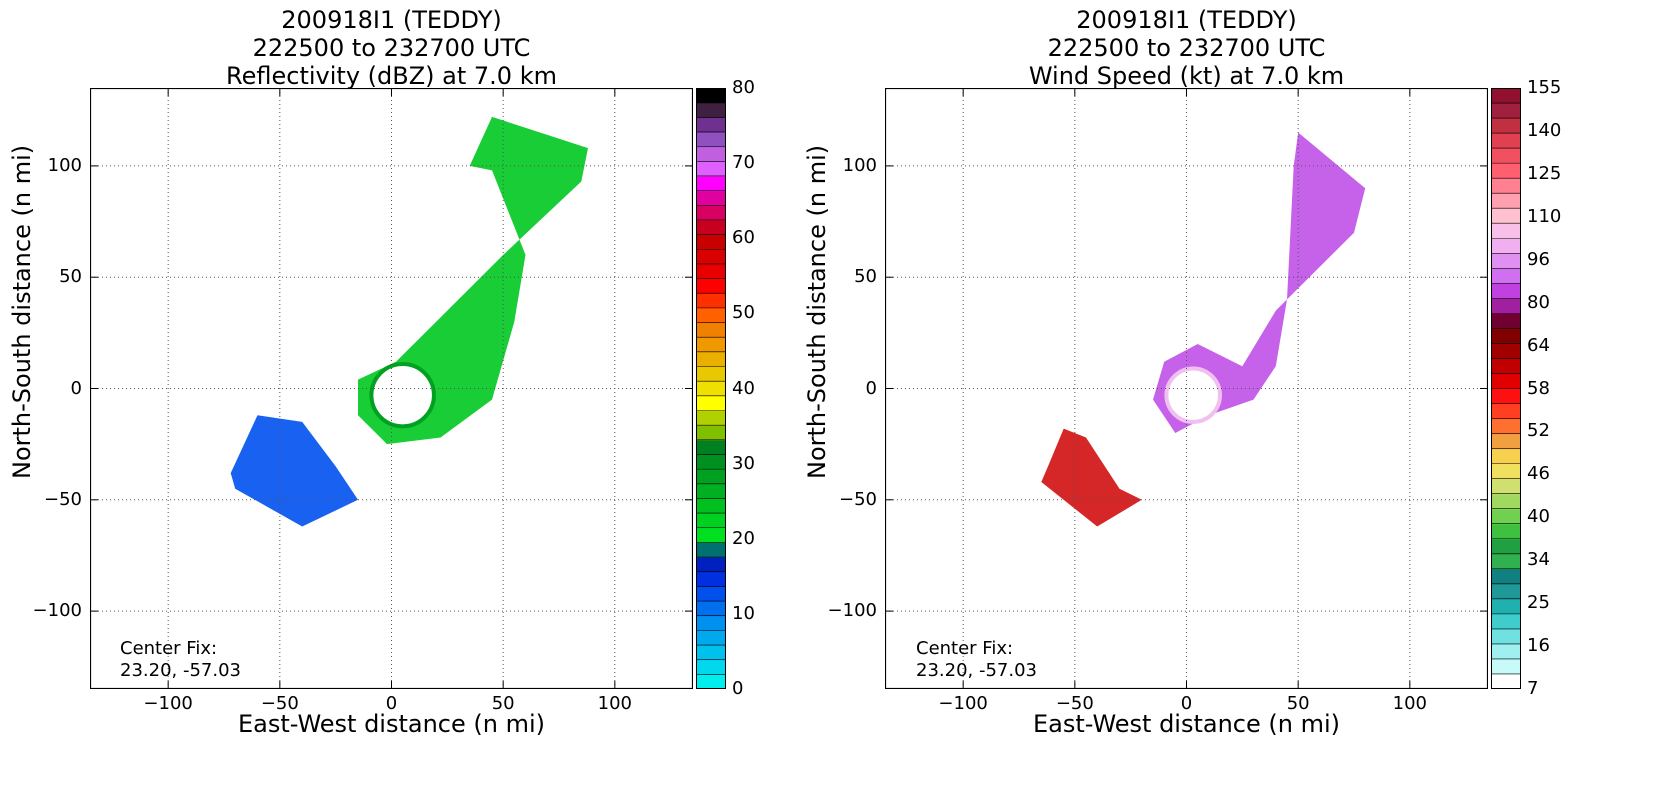 This screenshot has height=787, width=1654. I want to click on colorbar-tick-label: 25, so click(1538, 603).